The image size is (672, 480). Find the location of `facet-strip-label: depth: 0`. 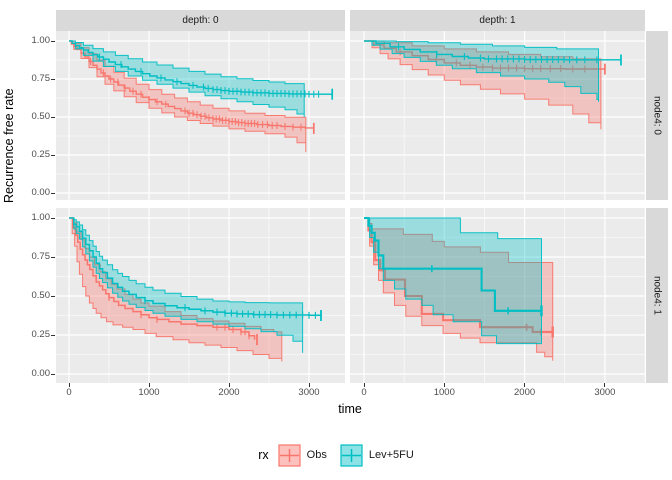

facet-strip-label: depth: 0 is located at coordinates (200, 20).